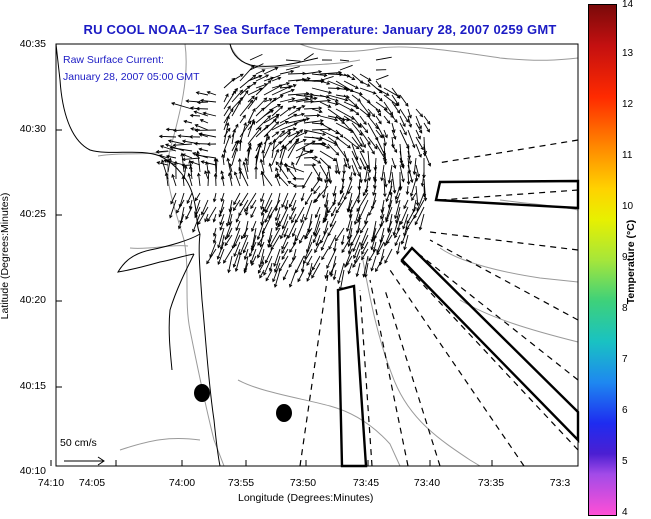 This screenshot has height=519, width=651. I want to click on colorbar, so click(602, 260).